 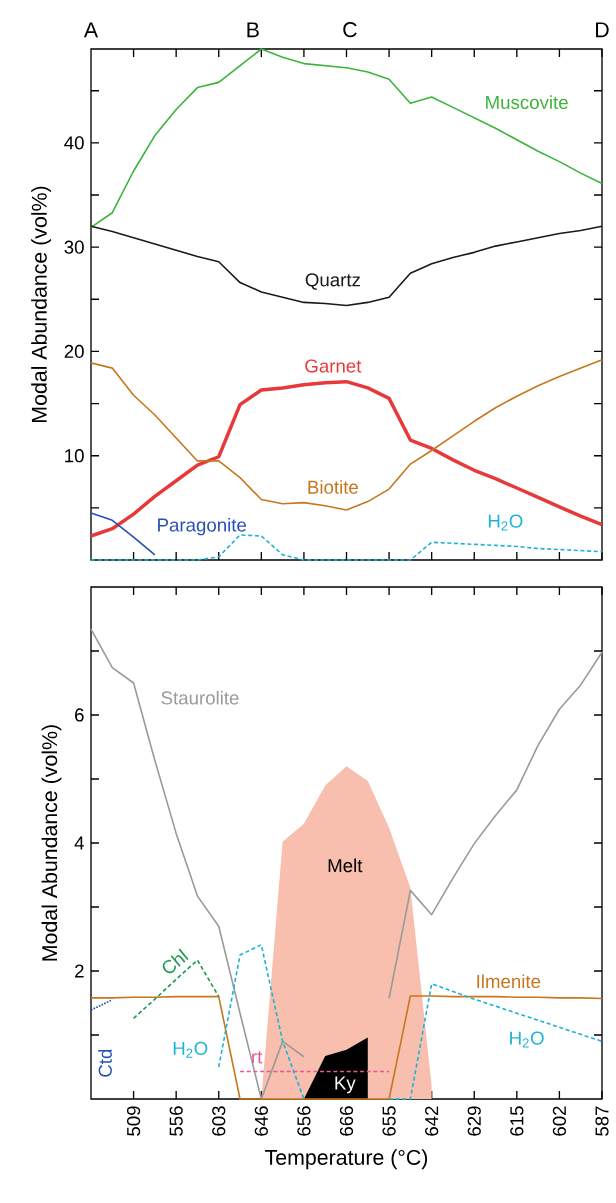 I want to click on x-tick-label: 655, so click(x=389, y=1121).